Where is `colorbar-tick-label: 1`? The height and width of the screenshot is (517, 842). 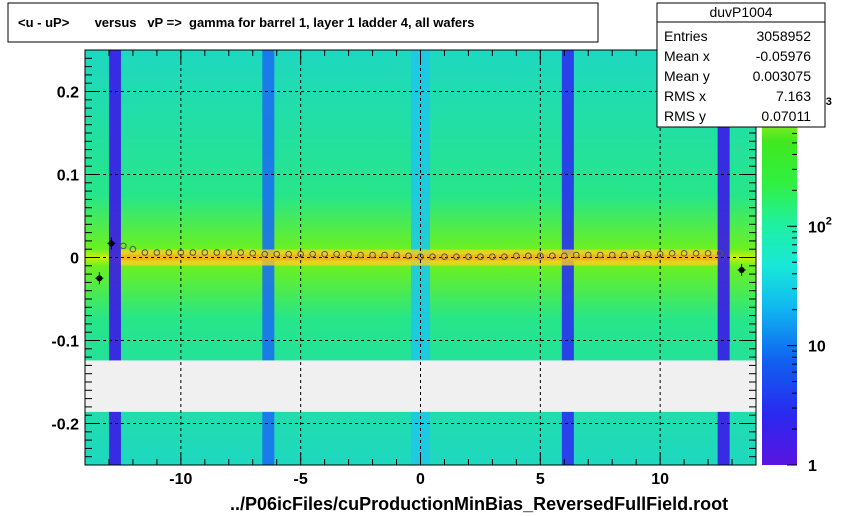
colorbar-tick-label: 1 is located at coordinates (812, 466).